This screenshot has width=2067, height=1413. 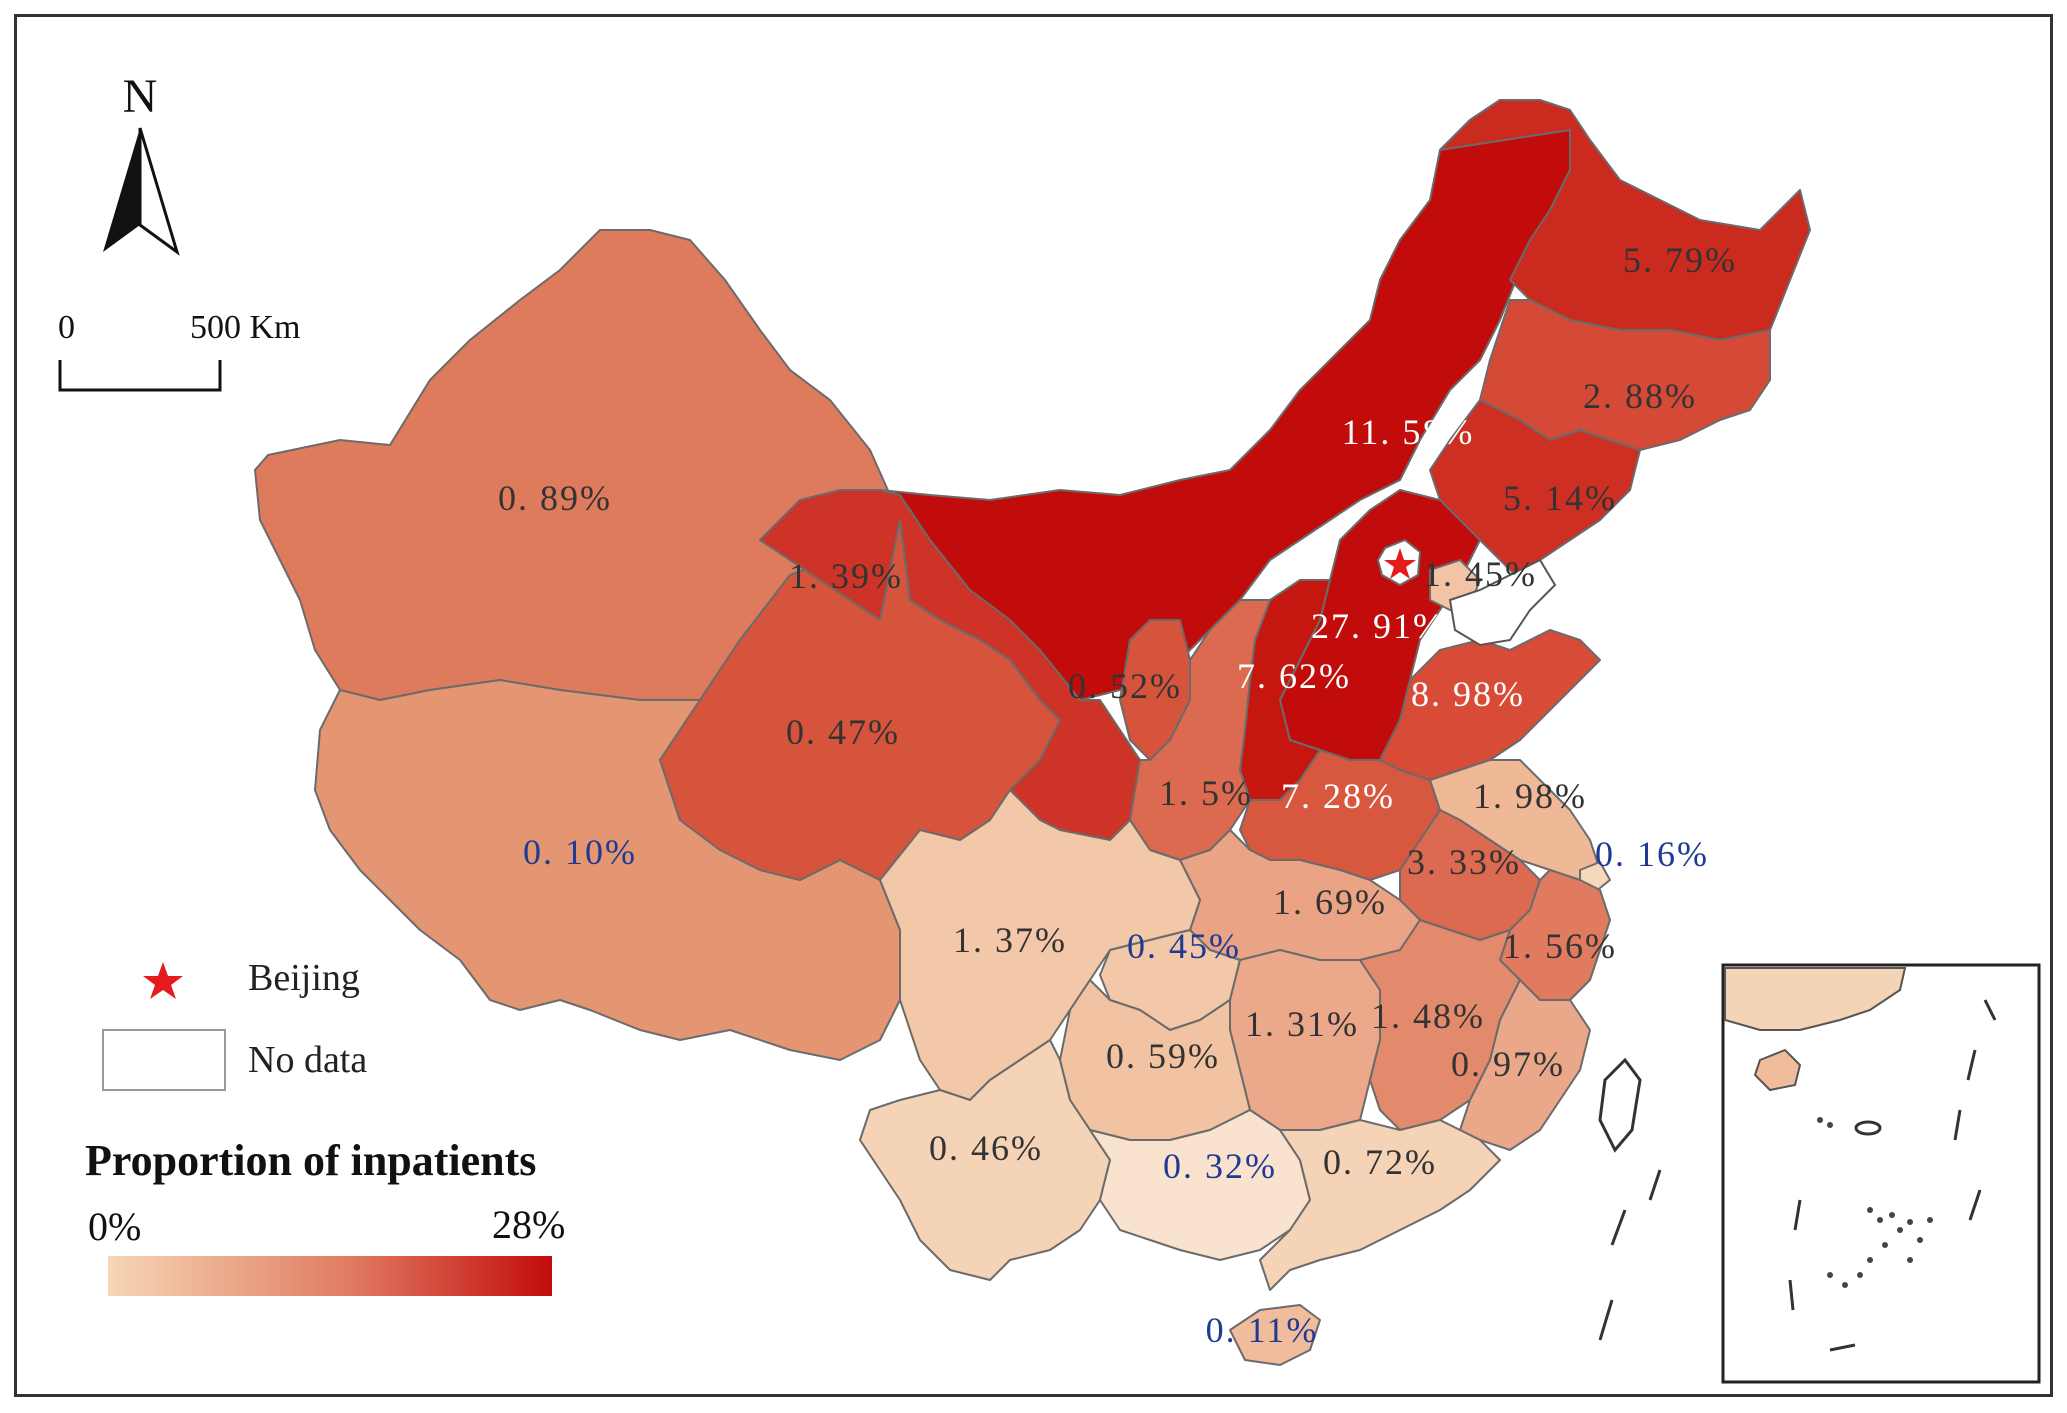 What do you see at coordinates (1560, 946) in the screenshot?
I see `region-label-zhejiang: 1. 56%` at bounding box center [1560, 946].